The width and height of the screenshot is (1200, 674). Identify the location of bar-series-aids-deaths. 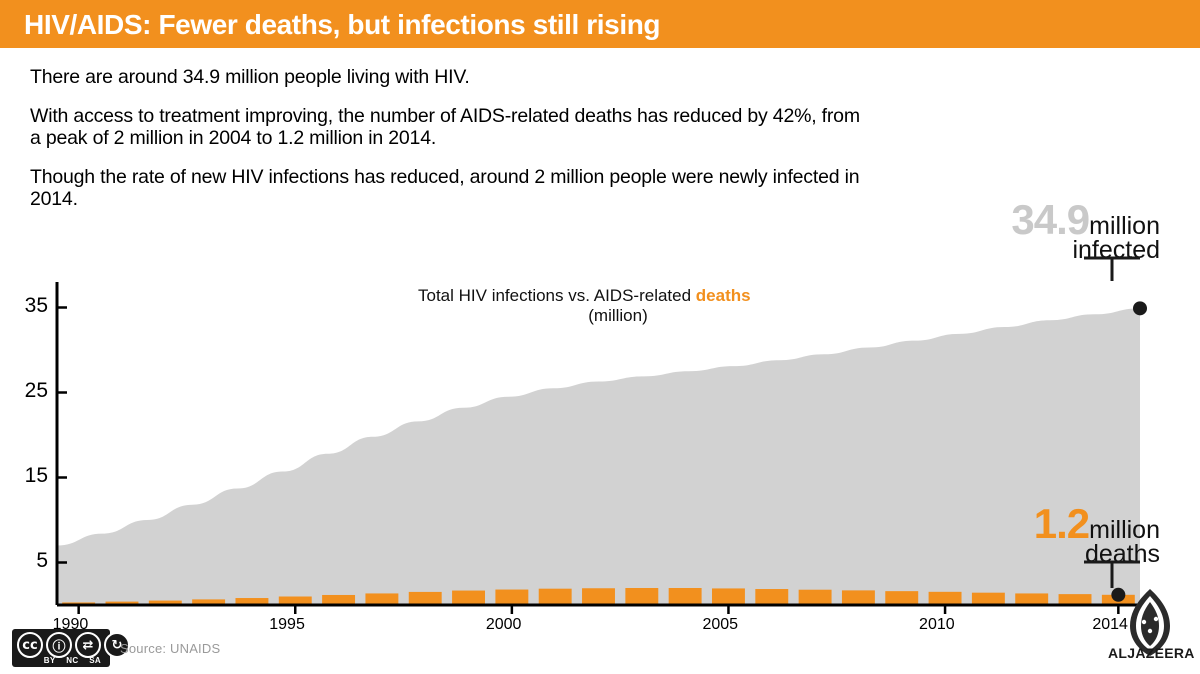
(598, 597).